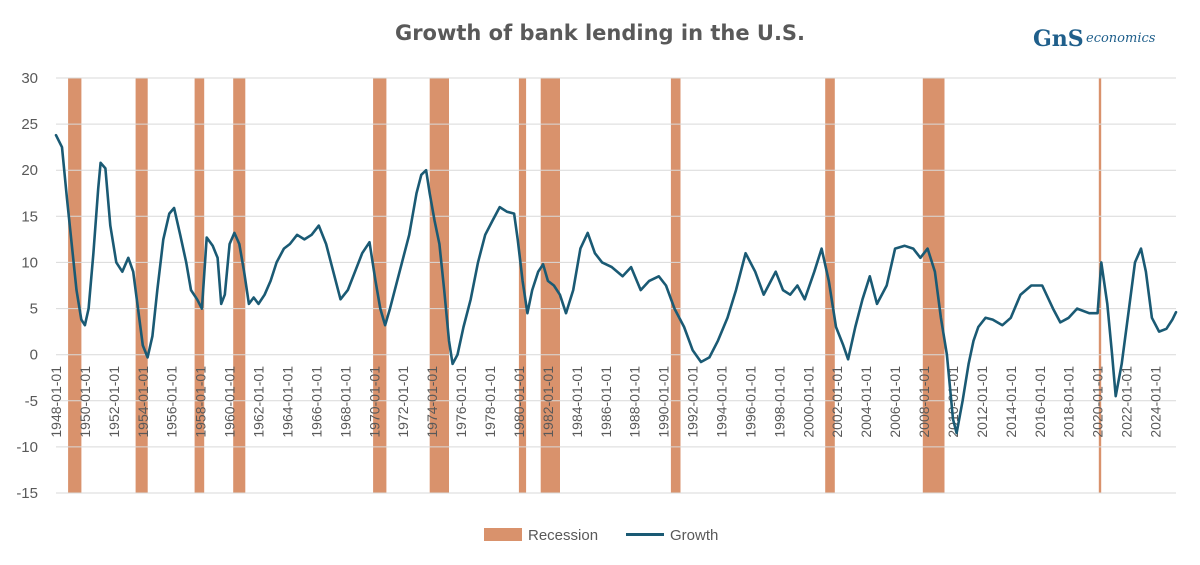 The height and width of the screenshot is (565, 1200). What do you see at coordinates (750, 402) in the screenshot?
I see `x-tick-label: 1996-01-01` at bounding box center [750, 402].